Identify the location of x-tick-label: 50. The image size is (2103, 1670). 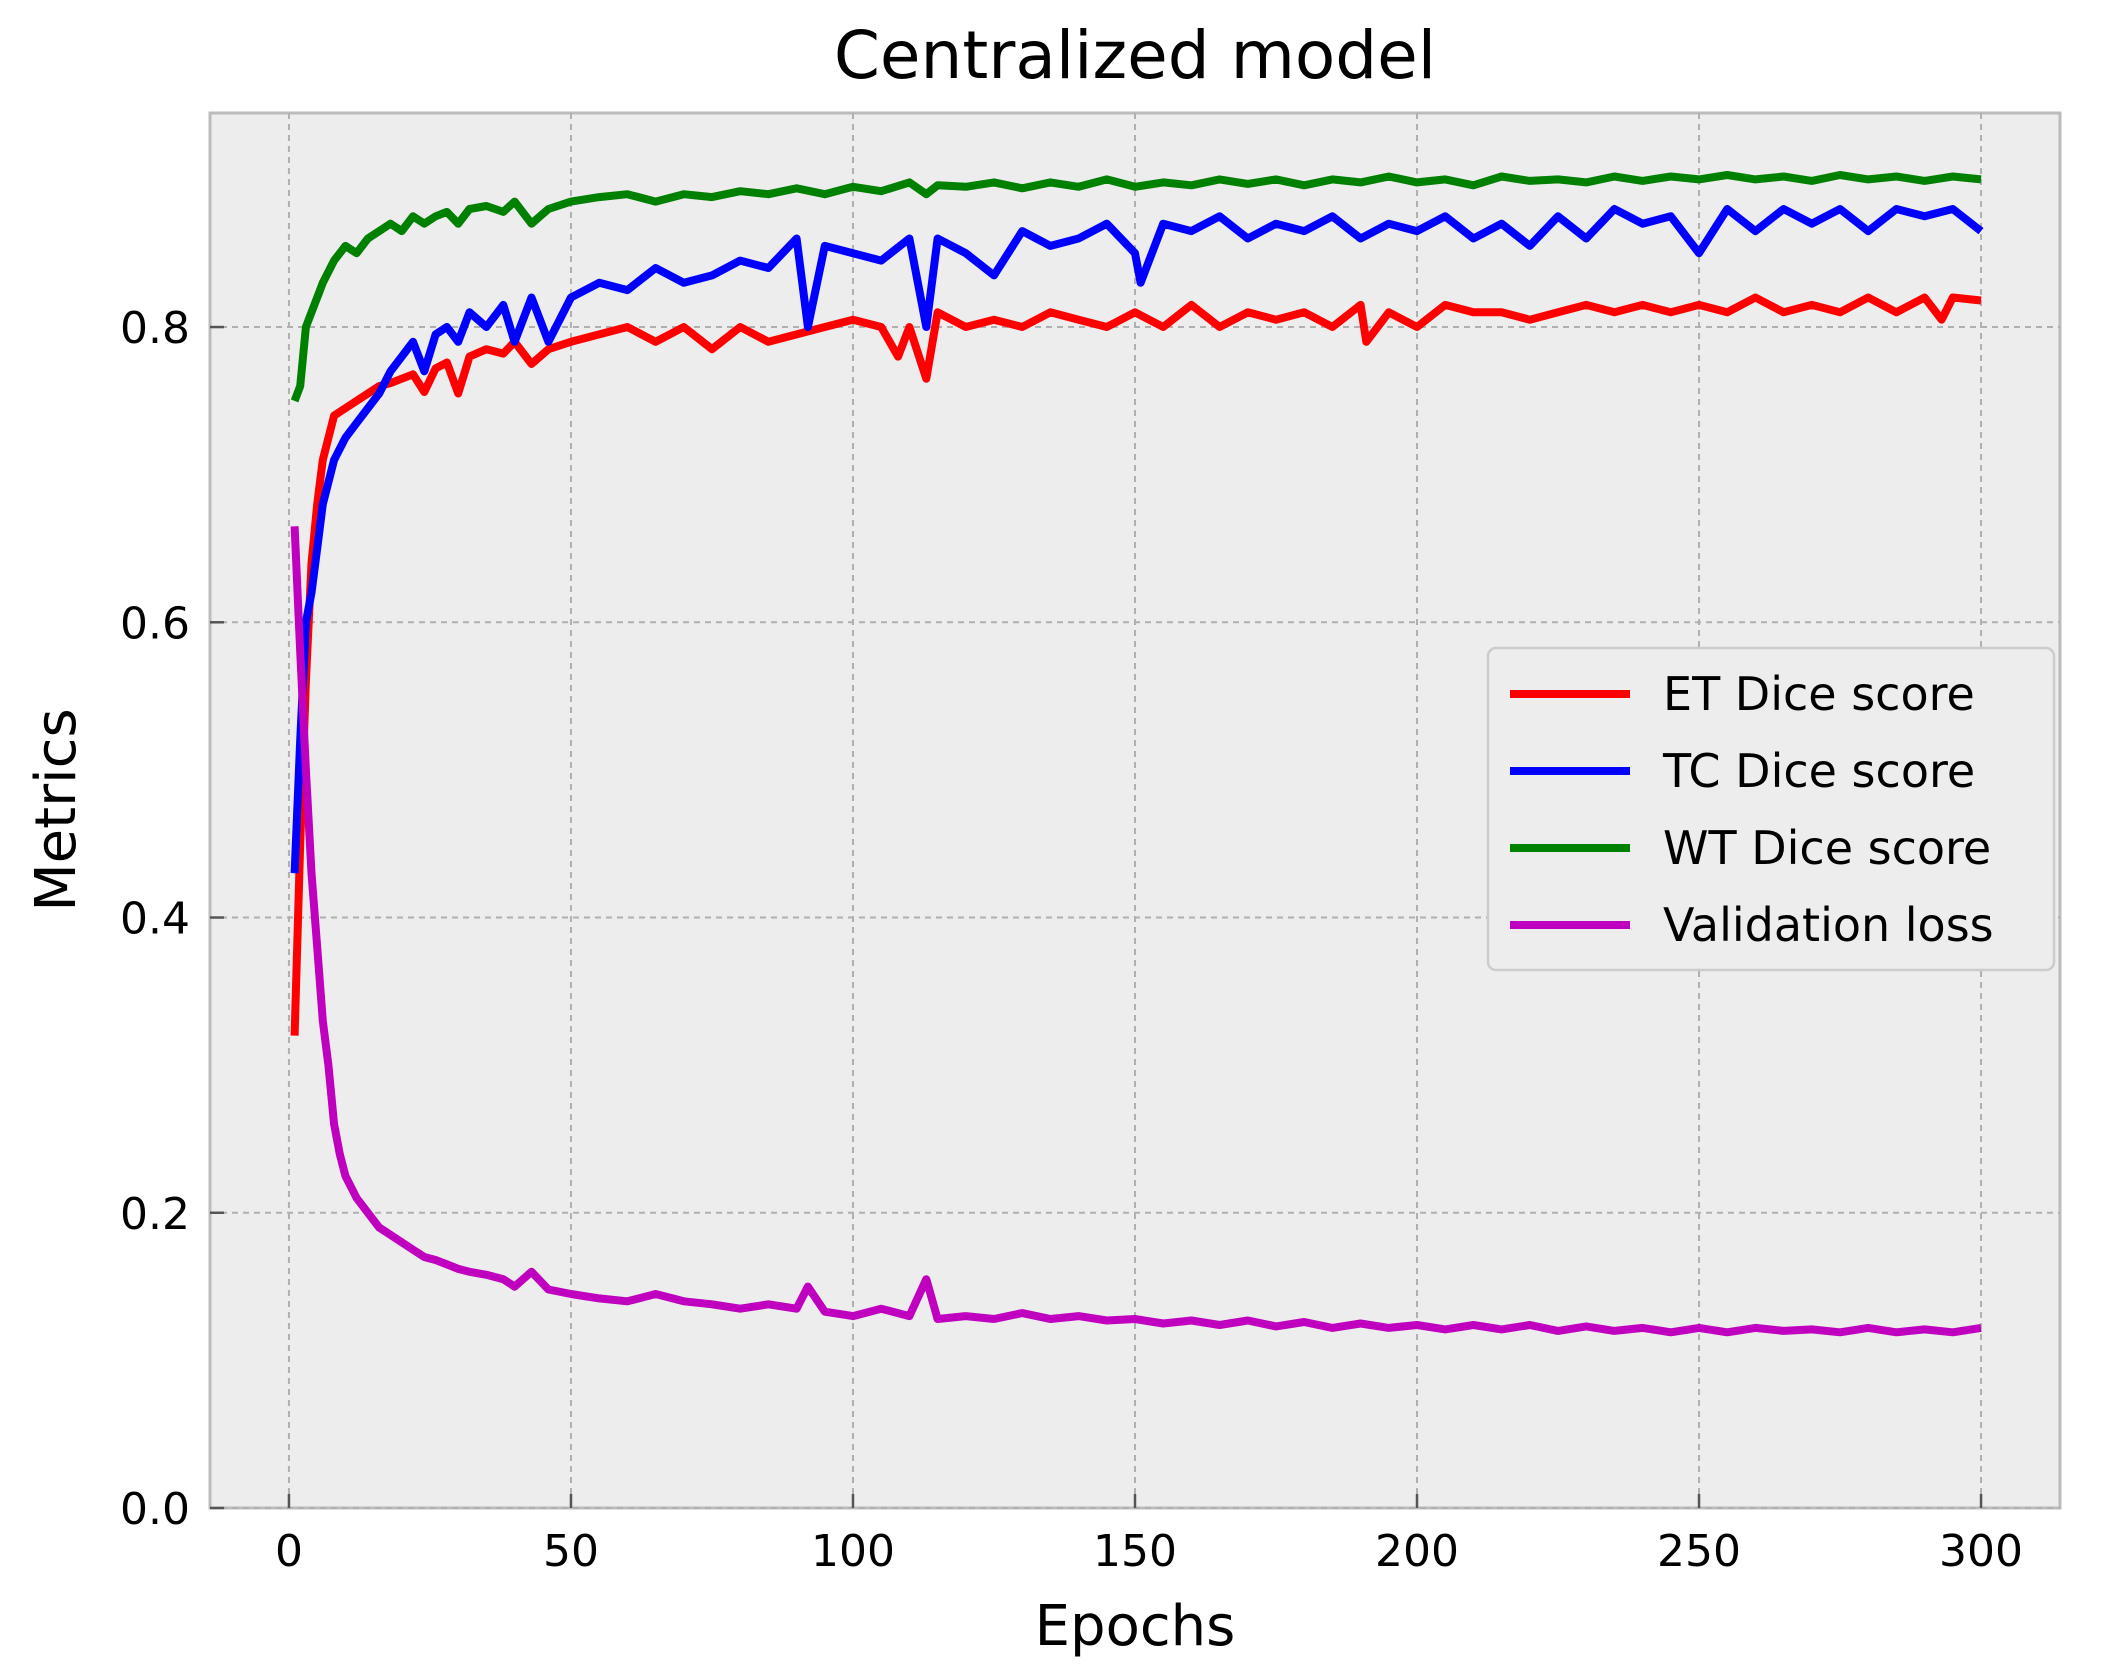
(571, 1551).